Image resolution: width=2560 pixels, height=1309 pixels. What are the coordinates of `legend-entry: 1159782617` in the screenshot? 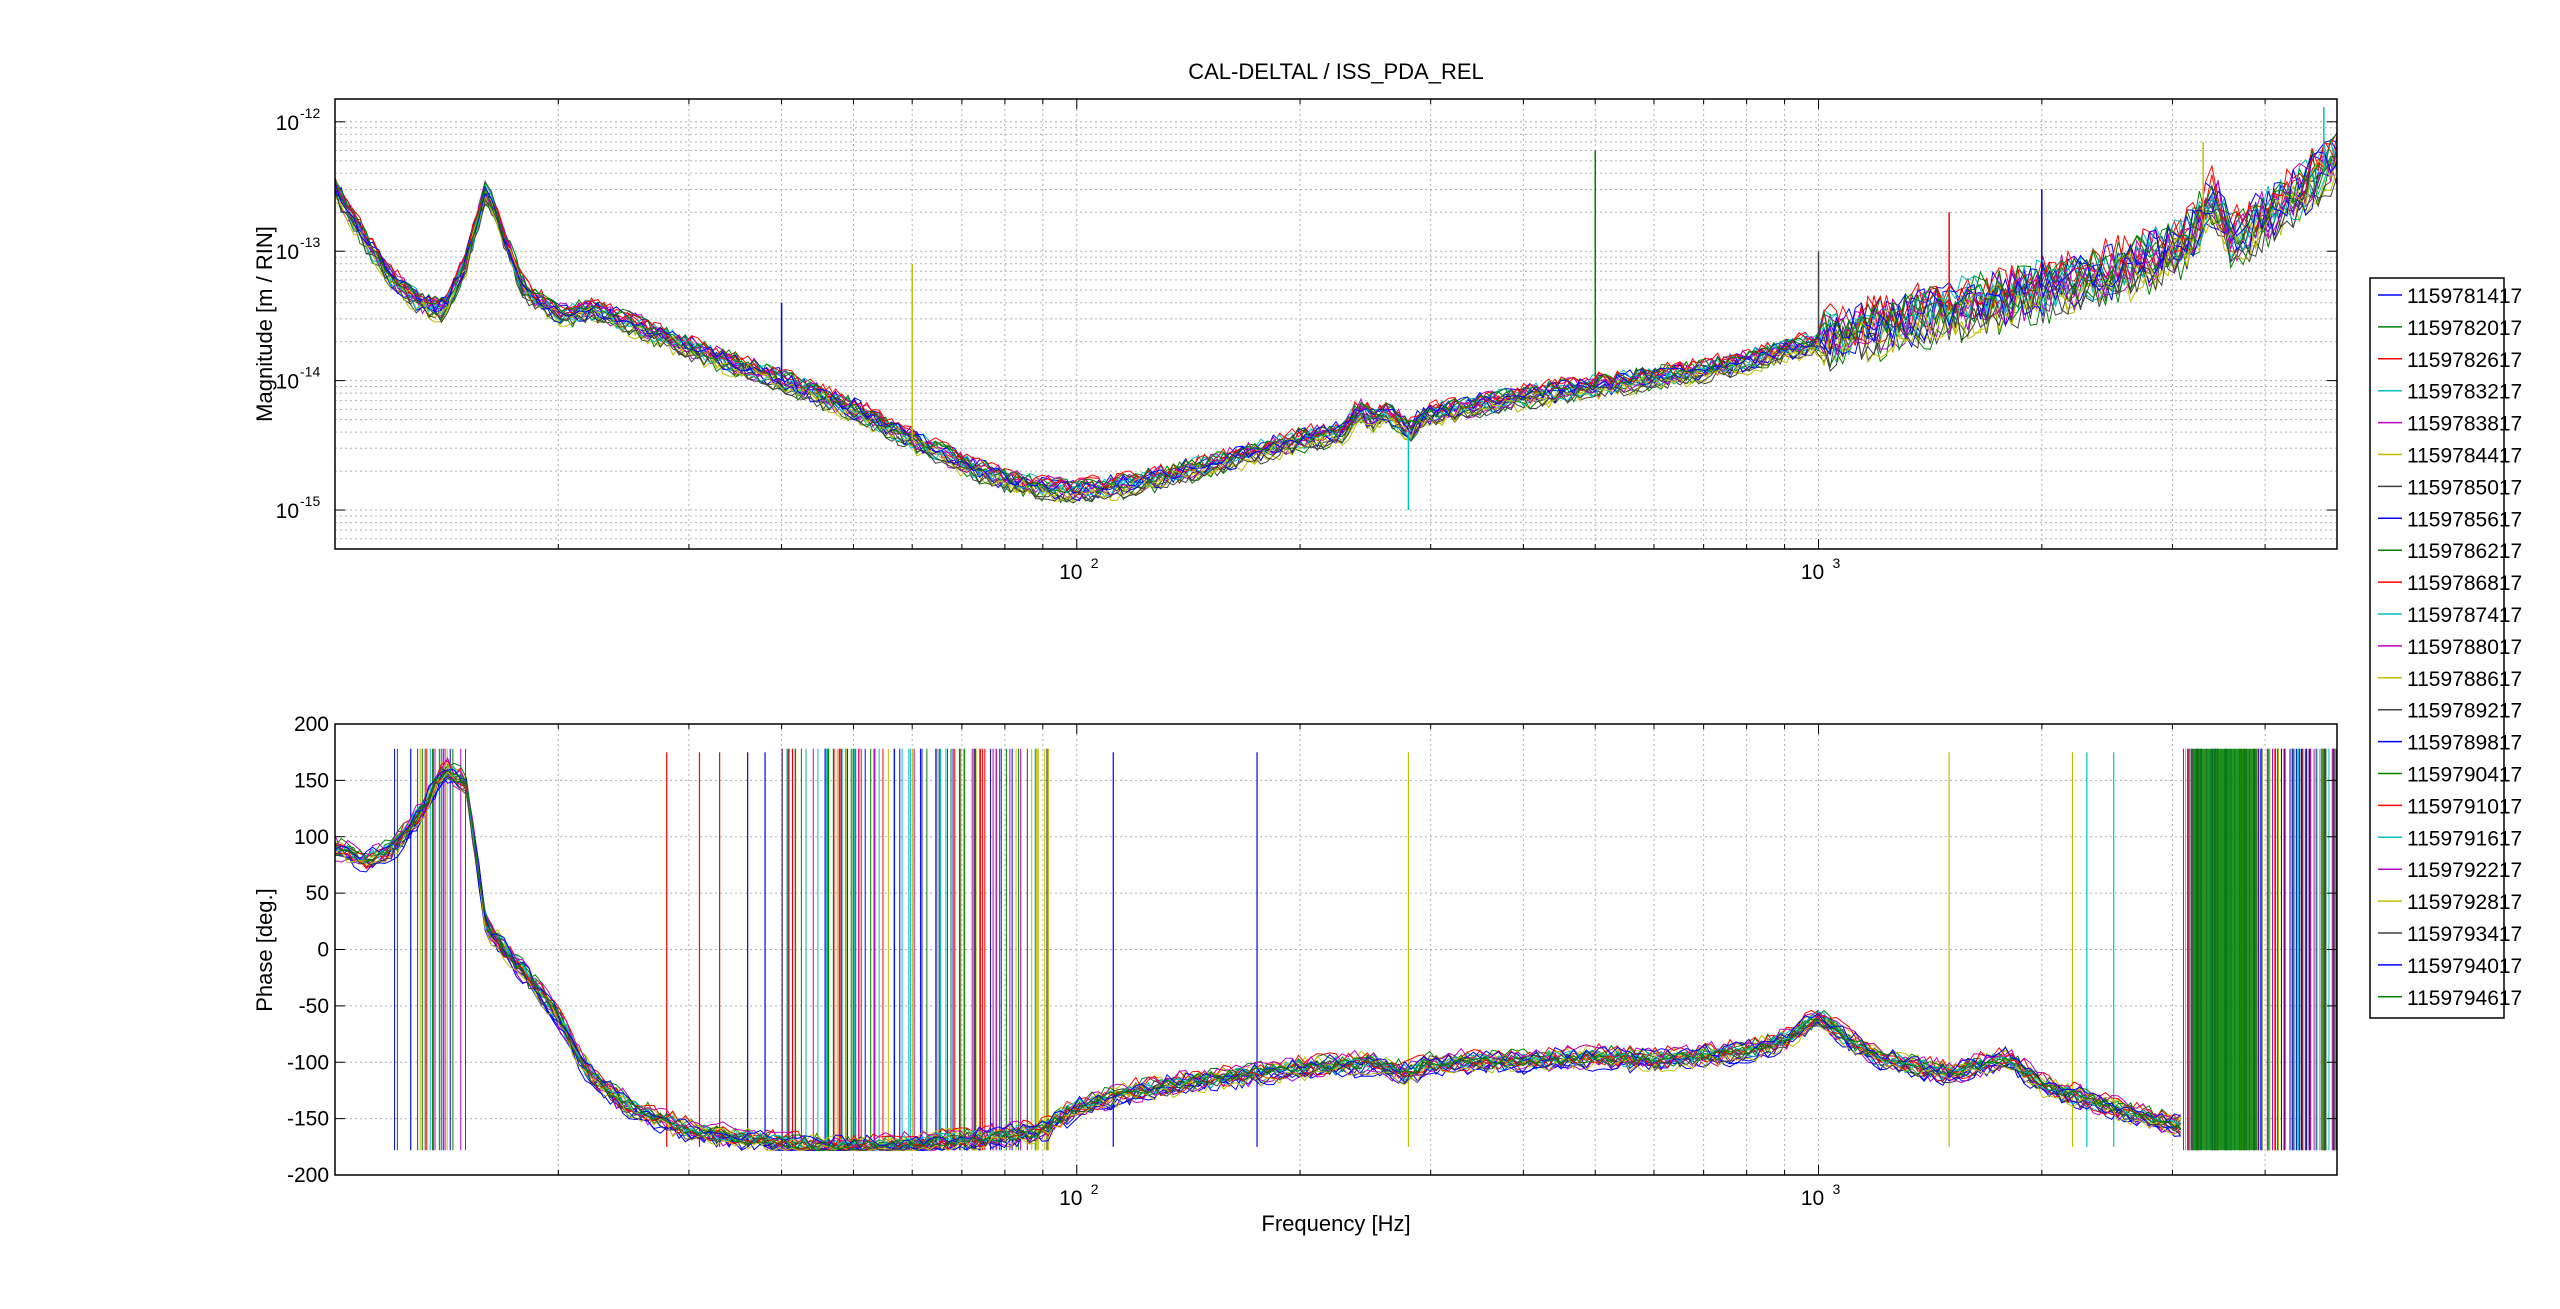 It's located at (2464, 360).